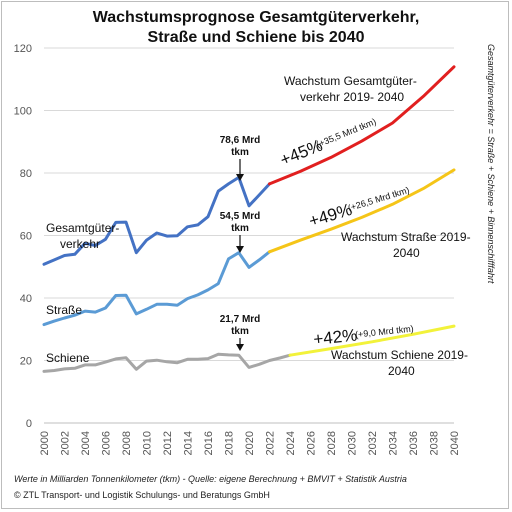 The image size is (512, 512). I want to click on x-tick-label: 2034, so click(394, 443).